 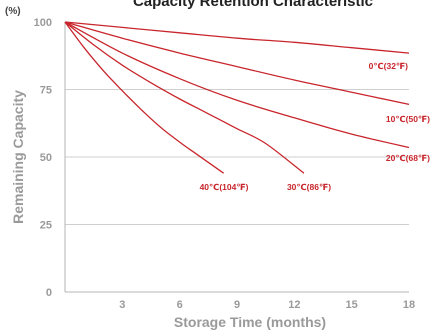 What do you see at coordinates (389, 66) in the screenshot?
I see `series-label-0: 0℃(32℉)` at bounding box center [389, 66].